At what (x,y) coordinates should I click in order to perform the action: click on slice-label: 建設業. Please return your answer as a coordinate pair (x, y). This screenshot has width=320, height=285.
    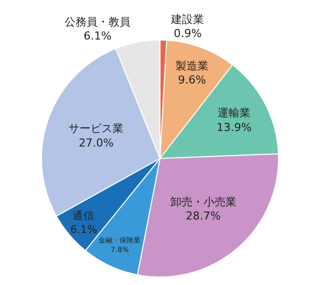
    Looking at the image, I should click on (187, 19).